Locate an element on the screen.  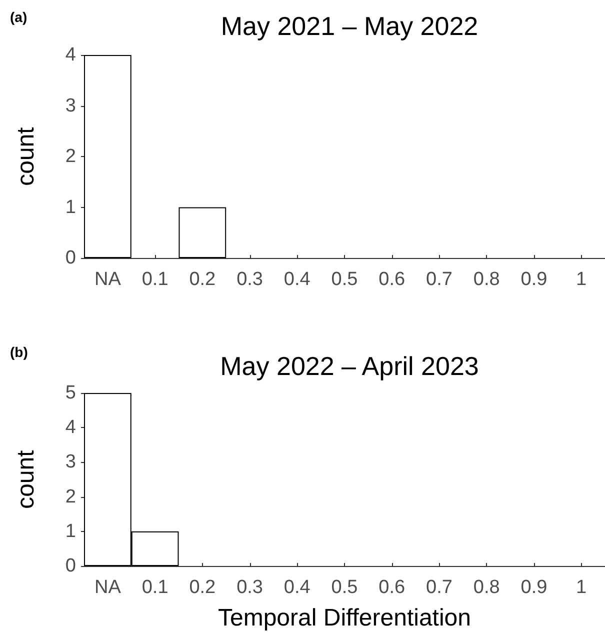
y-tick-label: 5 is located at coordinates (70, 393).